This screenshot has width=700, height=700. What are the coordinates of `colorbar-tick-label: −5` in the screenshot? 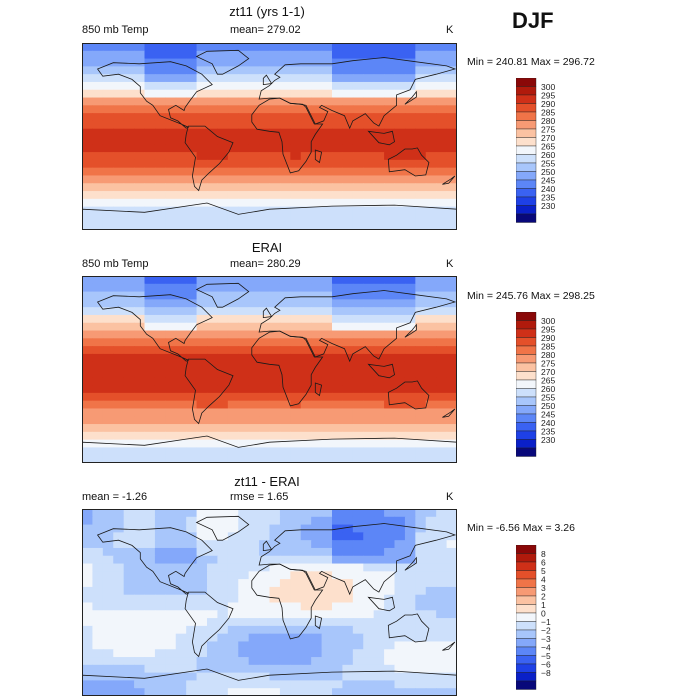 It's located at (546, 656).